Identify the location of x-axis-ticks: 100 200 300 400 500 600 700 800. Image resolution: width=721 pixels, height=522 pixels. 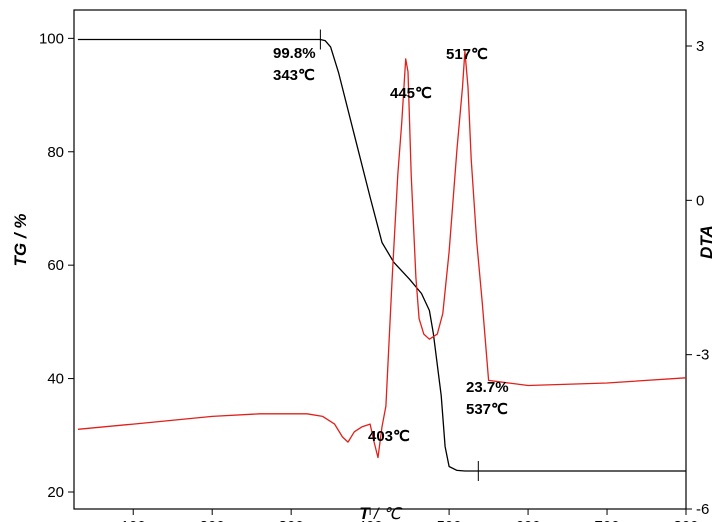
(410, 515).